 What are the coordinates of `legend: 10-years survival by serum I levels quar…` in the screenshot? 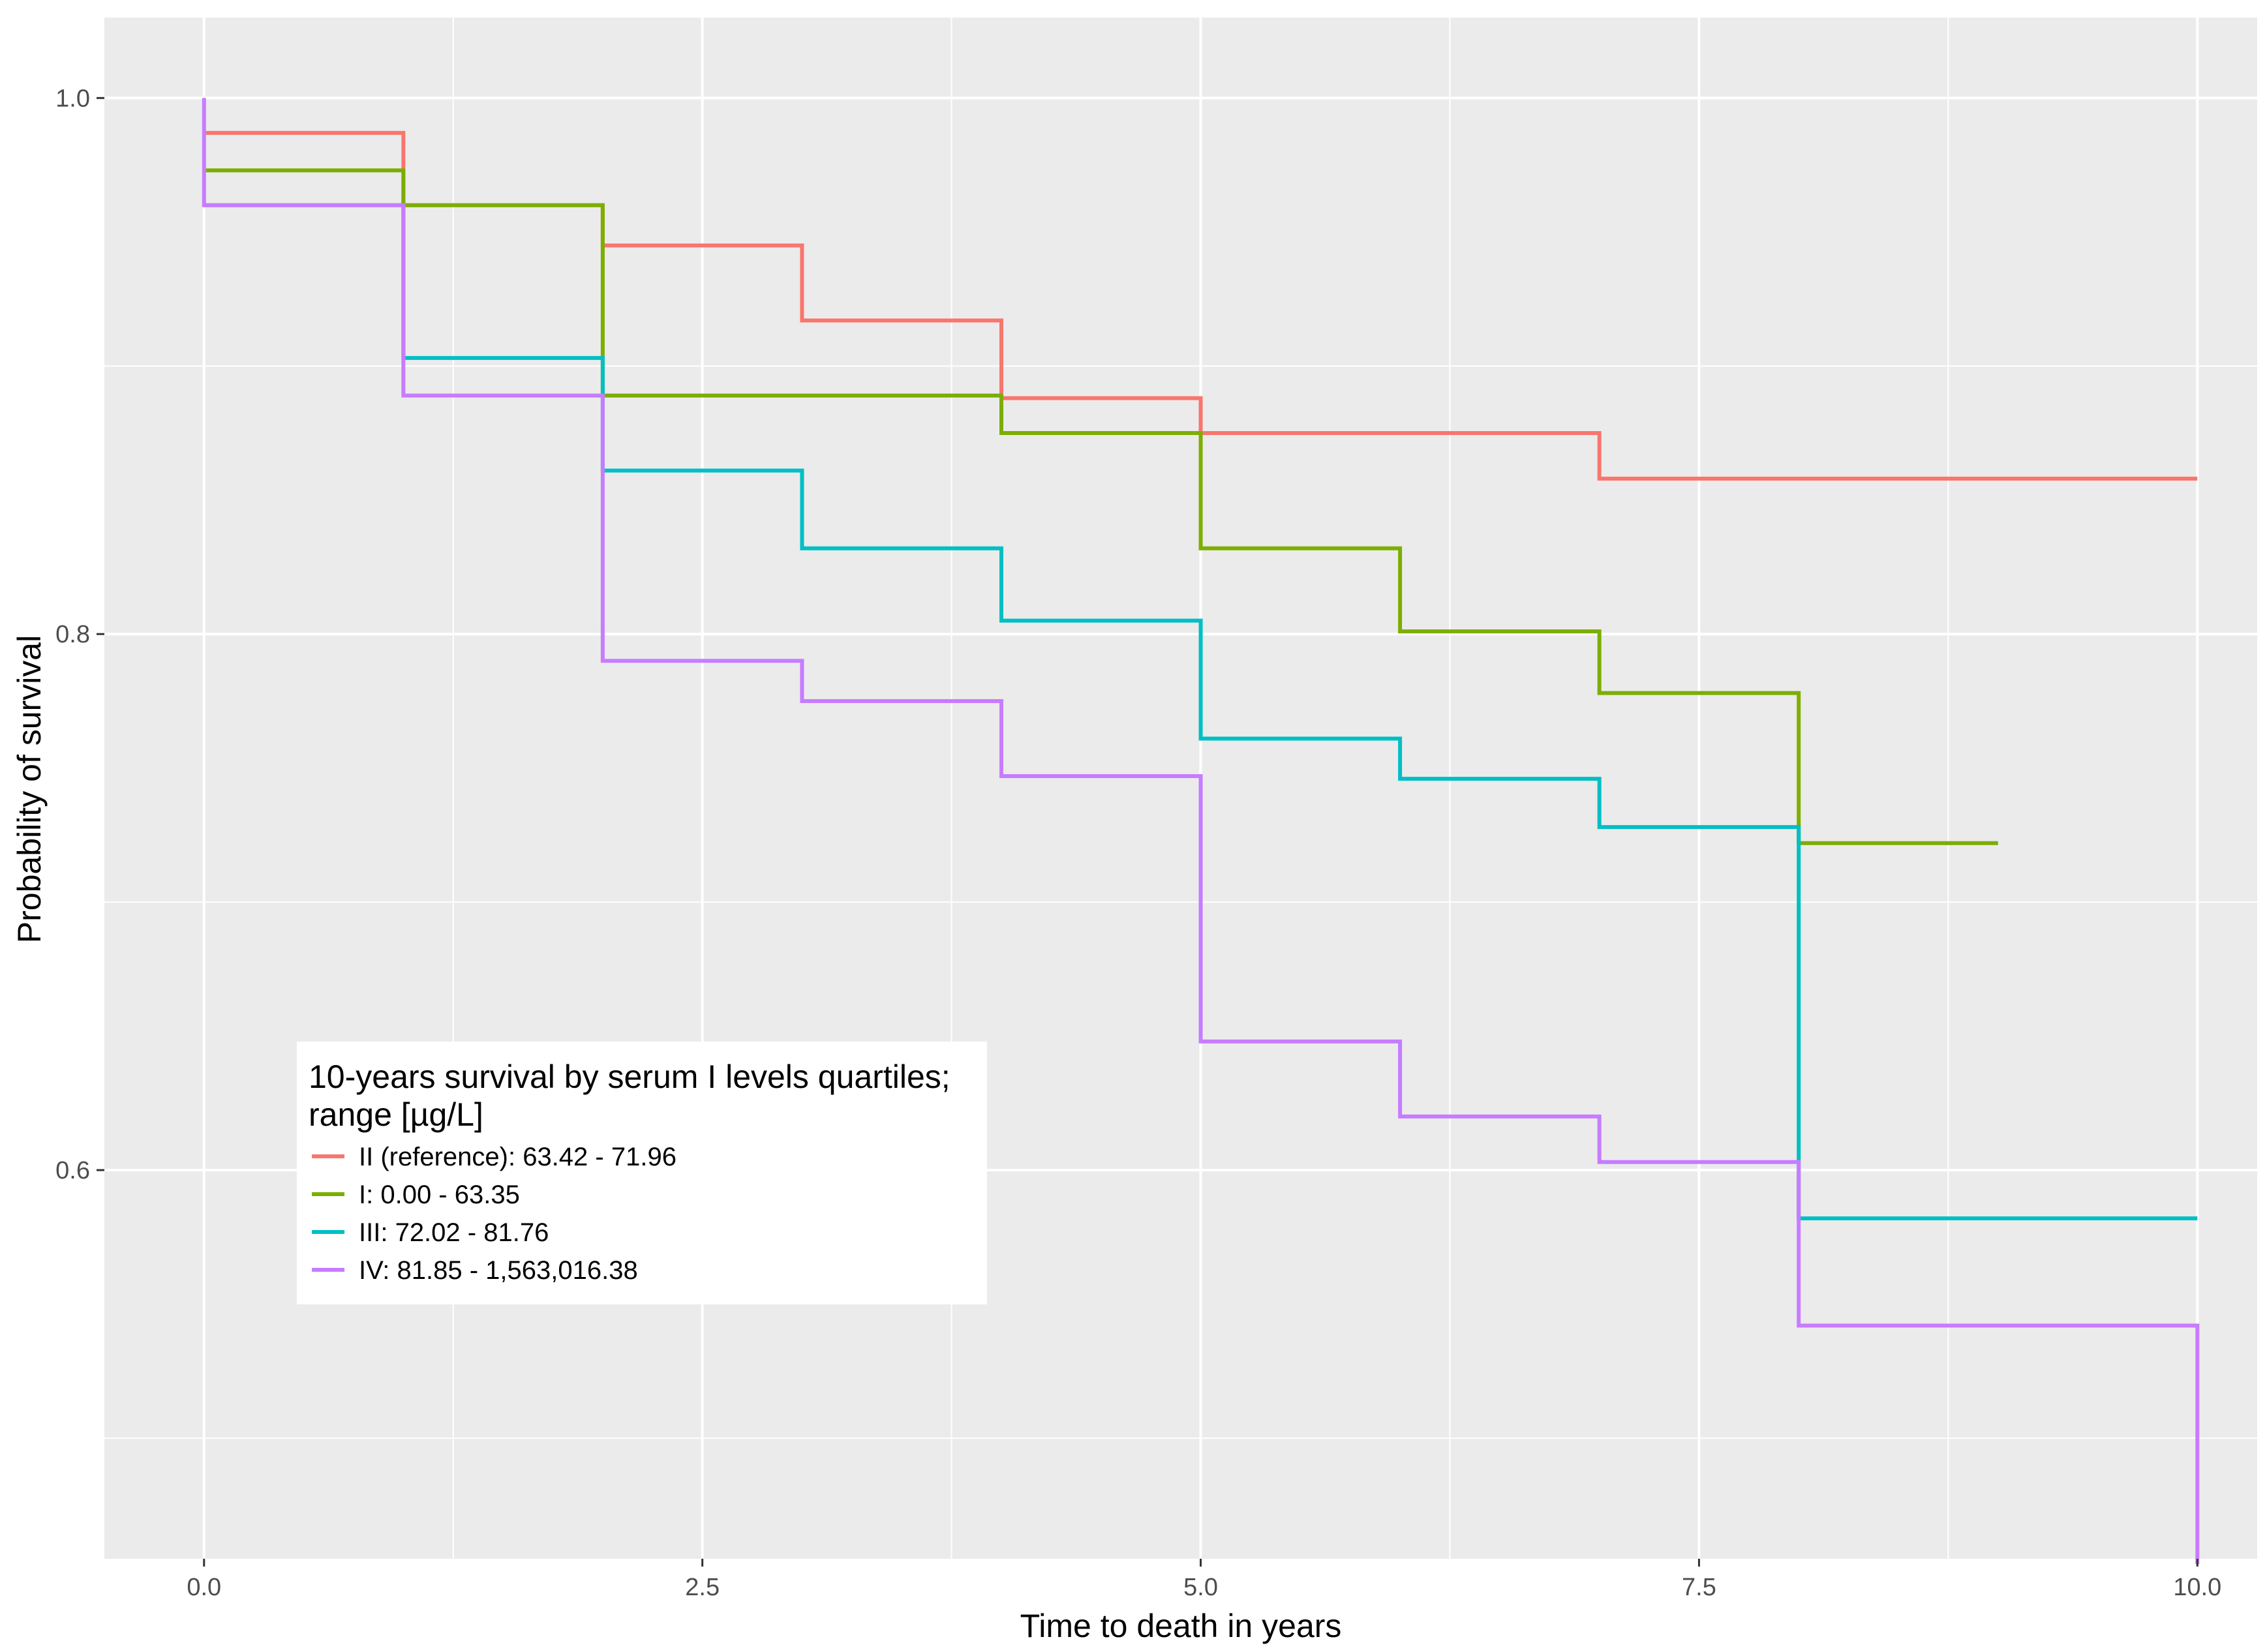 It's located at (642, 1173).